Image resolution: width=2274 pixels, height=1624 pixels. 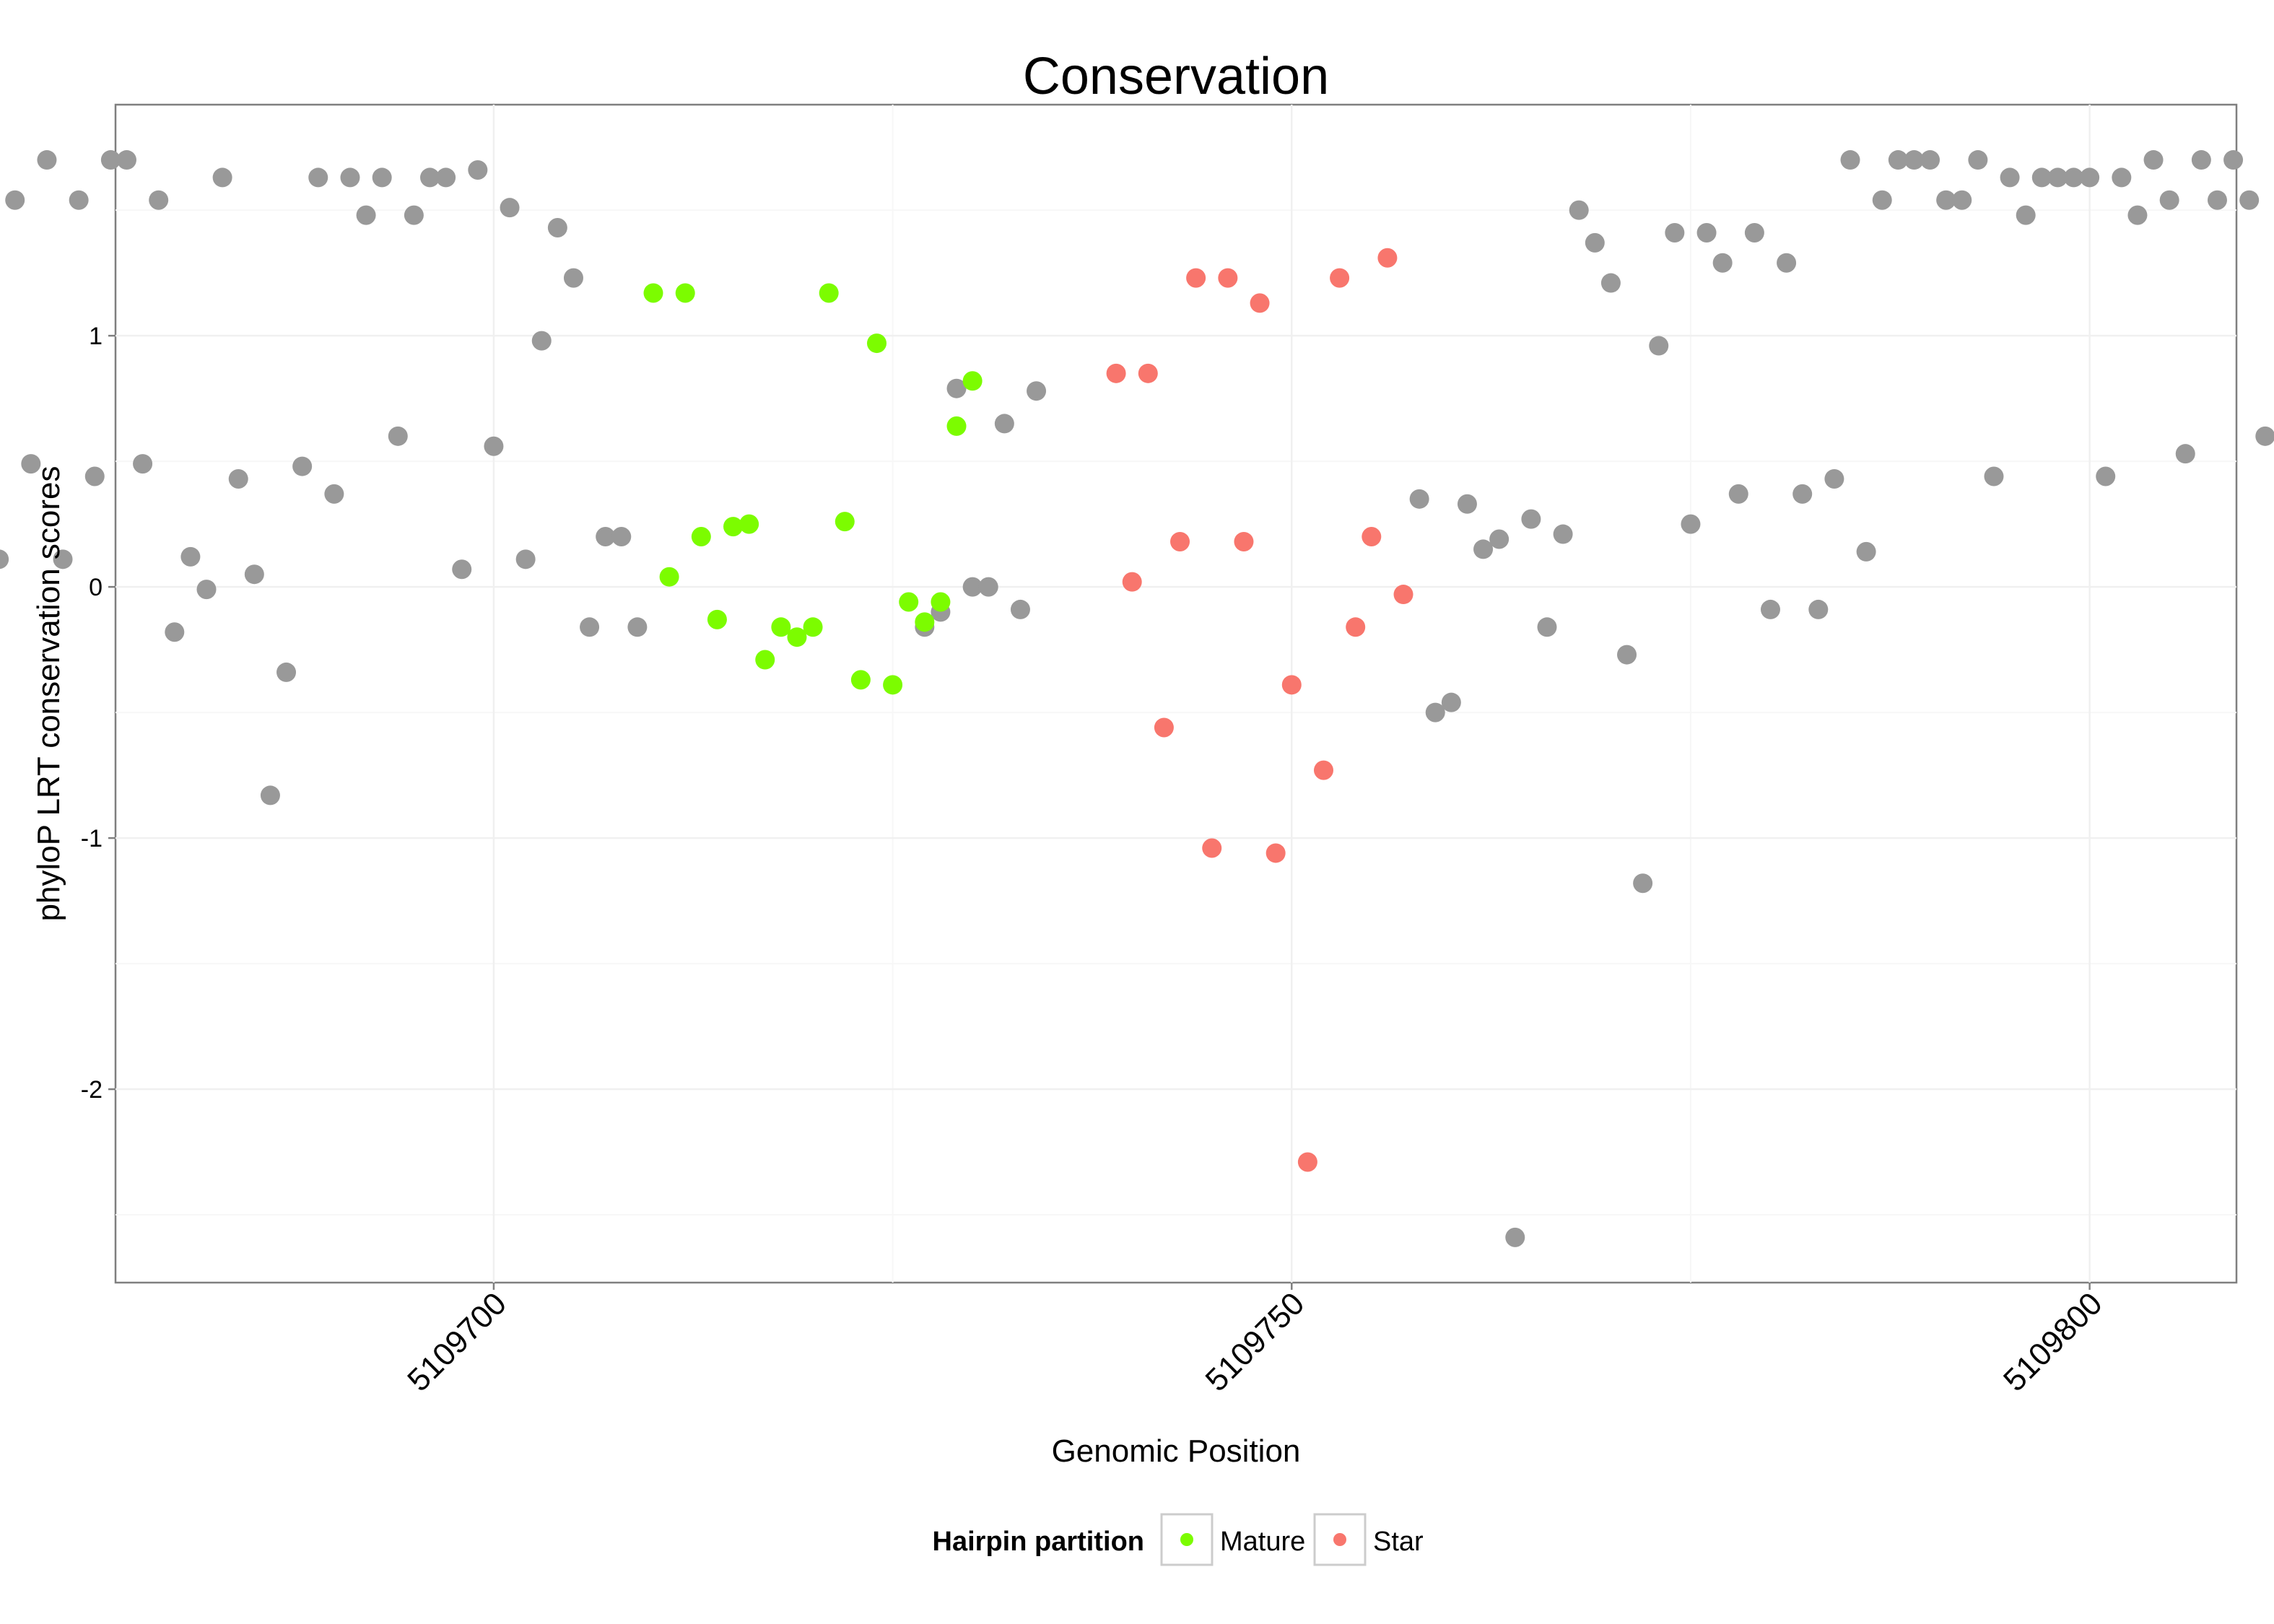 I want to click on y-axis-title: phyloP LRT conservation scores, so click(x=48, y=693).